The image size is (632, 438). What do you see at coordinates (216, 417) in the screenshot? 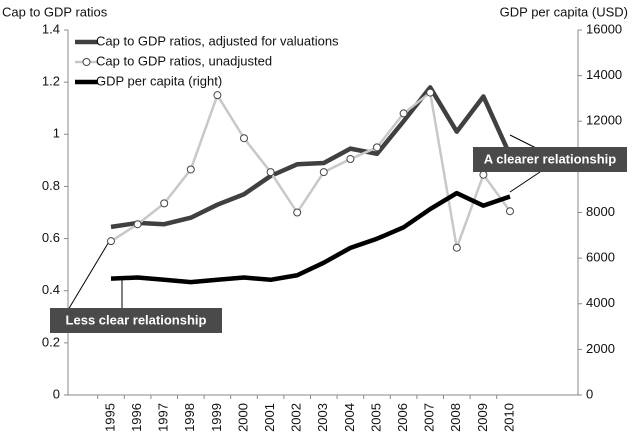
I see `x-tick-label: 1999` at bounding box center [216, 417].